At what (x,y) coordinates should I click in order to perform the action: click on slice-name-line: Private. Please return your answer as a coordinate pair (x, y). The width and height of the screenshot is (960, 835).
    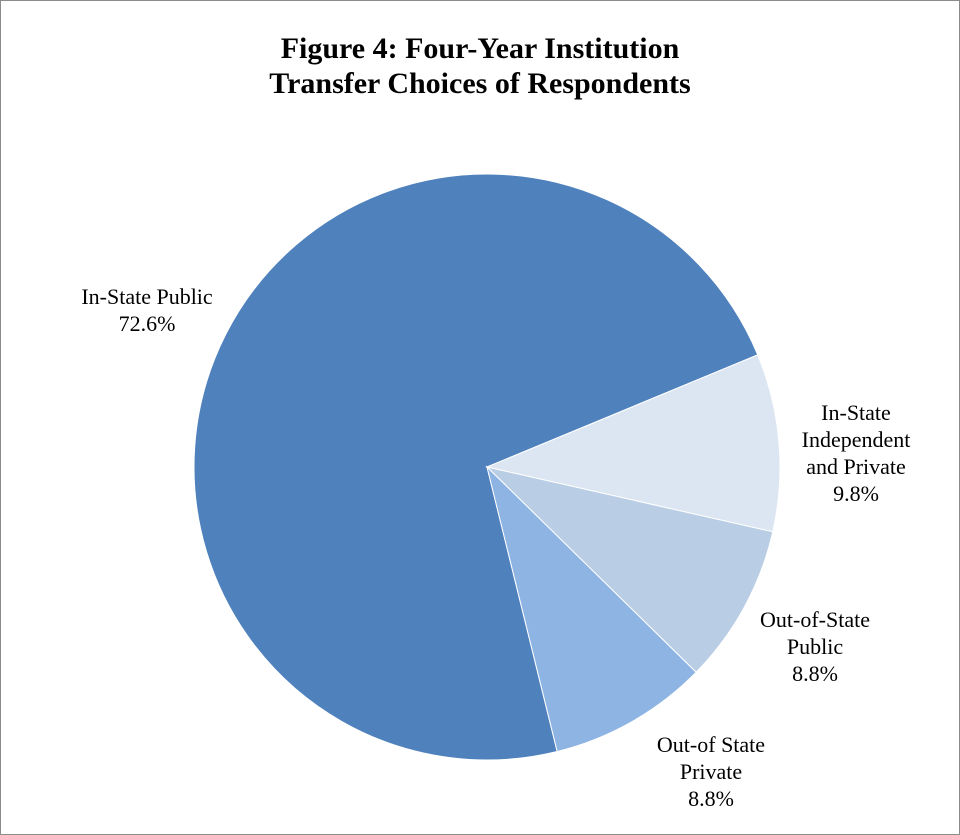
    Looking at the image, I should click on (711, 771).